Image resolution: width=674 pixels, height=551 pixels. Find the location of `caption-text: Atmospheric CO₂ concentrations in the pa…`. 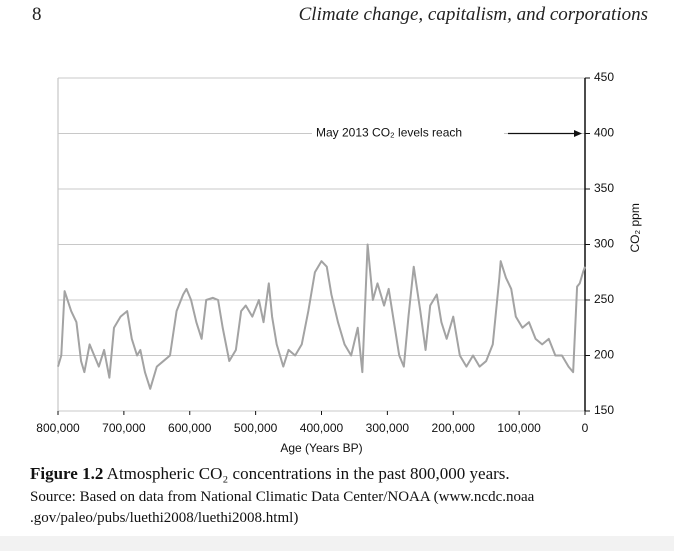

caption-text: Atmospheric CO₂ concentrations in the pa… is located at coordinates (308, 473).